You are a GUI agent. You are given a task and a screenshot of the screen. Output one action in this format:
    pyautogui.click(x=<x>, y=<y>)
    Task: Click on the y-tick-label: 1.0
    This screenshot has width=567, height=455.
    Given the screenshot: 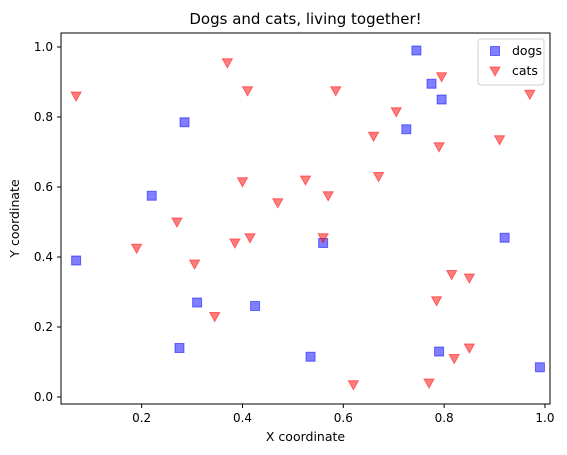 What is the action you would take?
    pyautogui.click(x=43, y=47)
    